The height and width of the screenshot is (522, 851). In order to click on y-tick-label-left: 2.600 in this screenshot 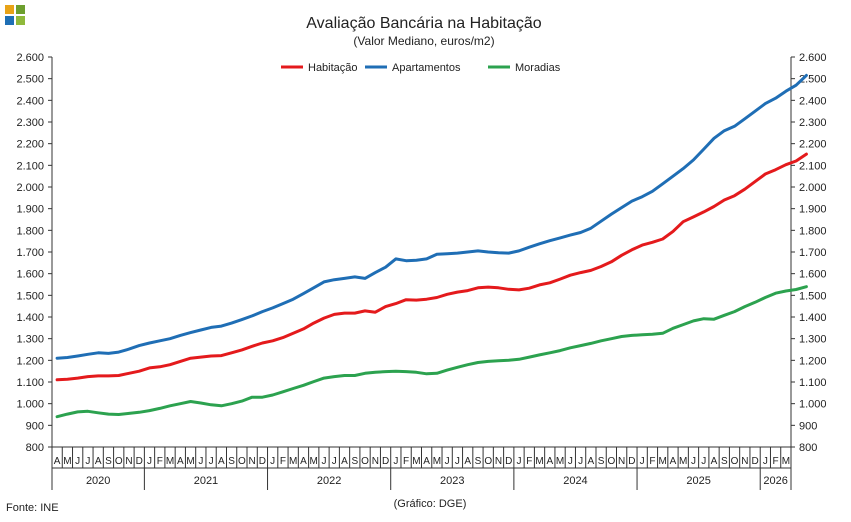, I will do `click(30, 58)`.